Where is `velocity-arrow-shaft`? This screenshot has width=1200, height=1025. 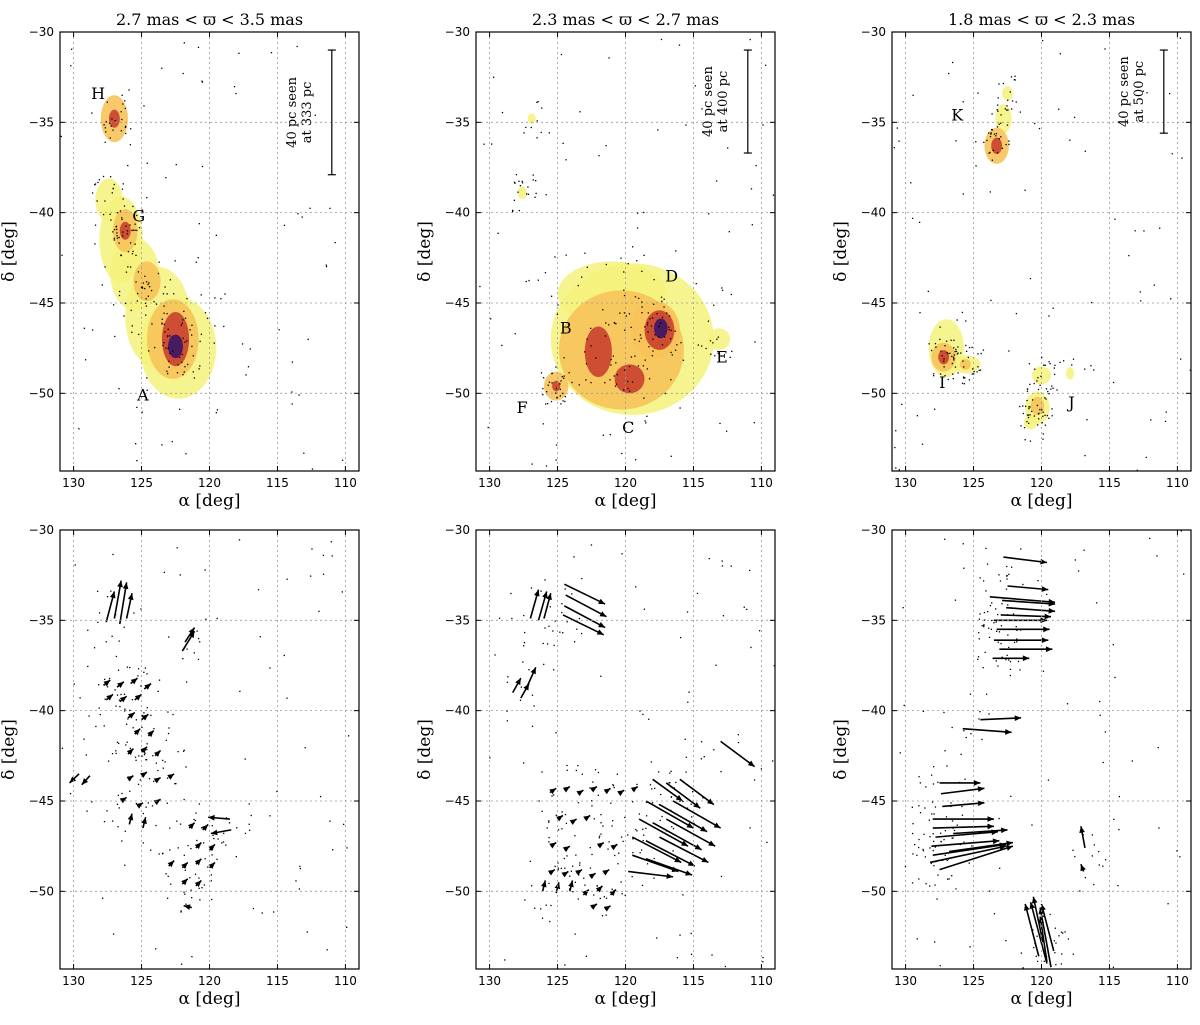 velocity-arrow-shaft is located at coordinates (1047, 927).